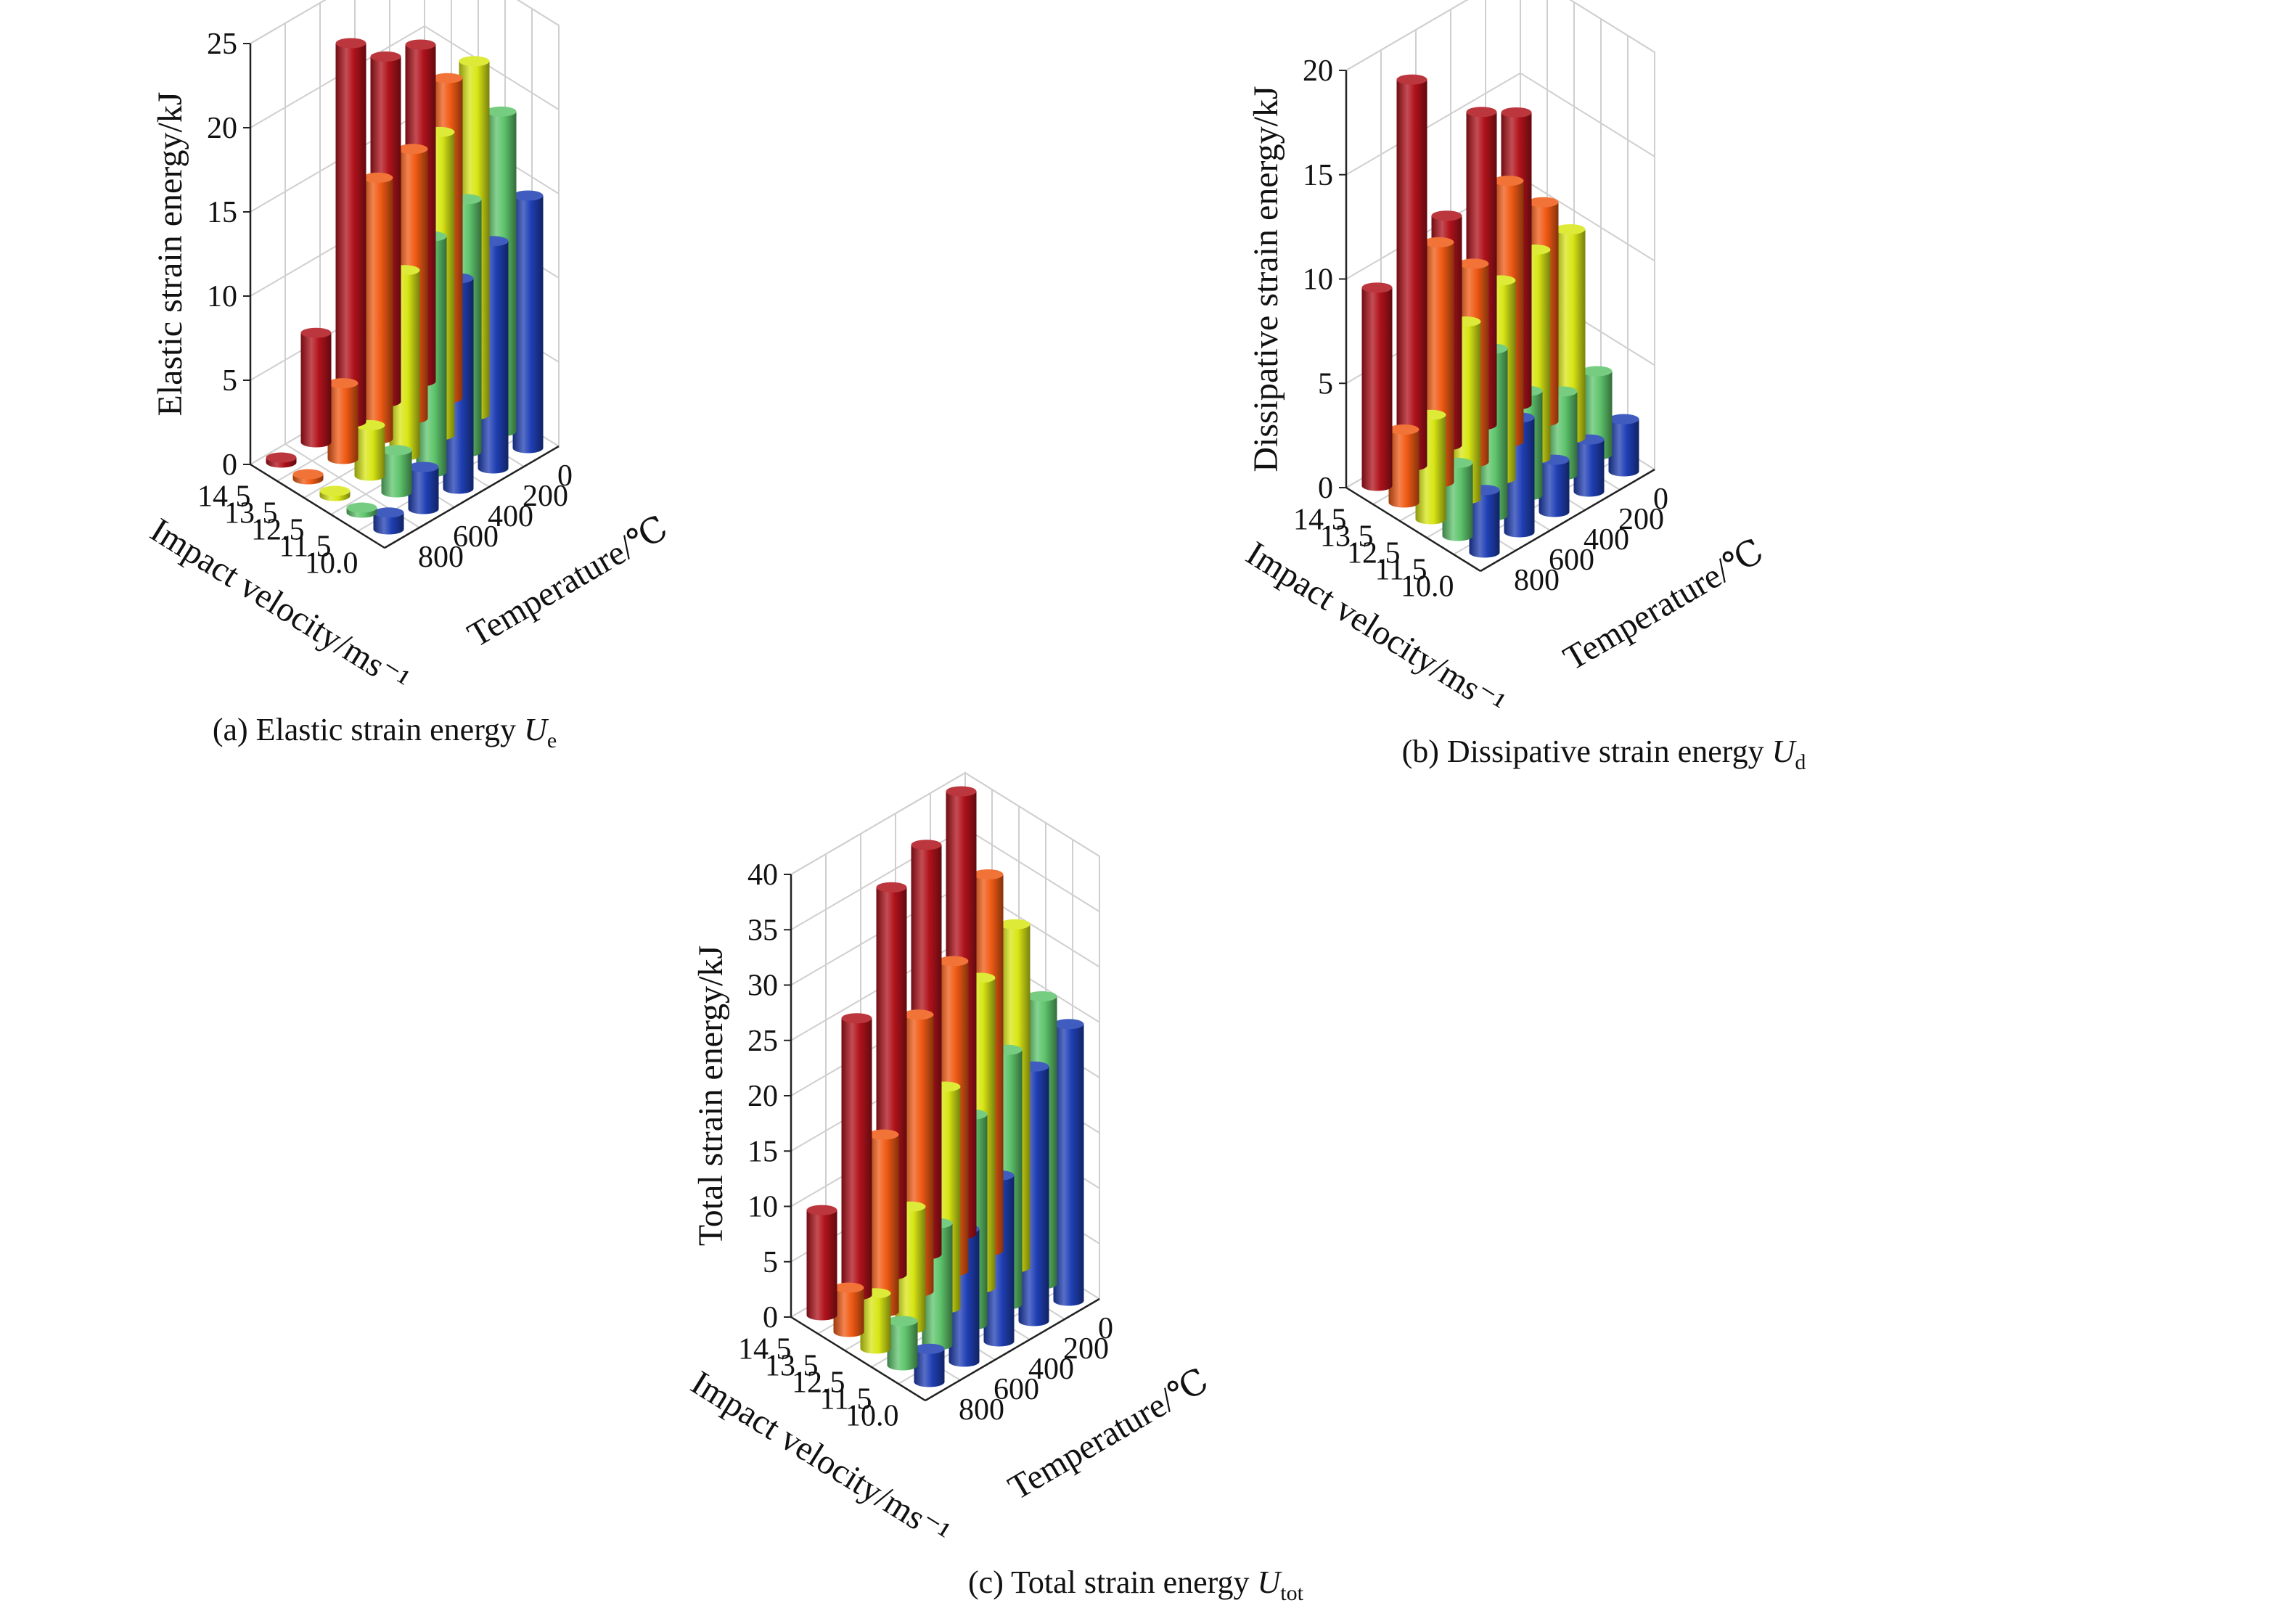  Describe the element at coordinates (762, 986) in the screenshot. I see `z-tick-label: 30` at that location.